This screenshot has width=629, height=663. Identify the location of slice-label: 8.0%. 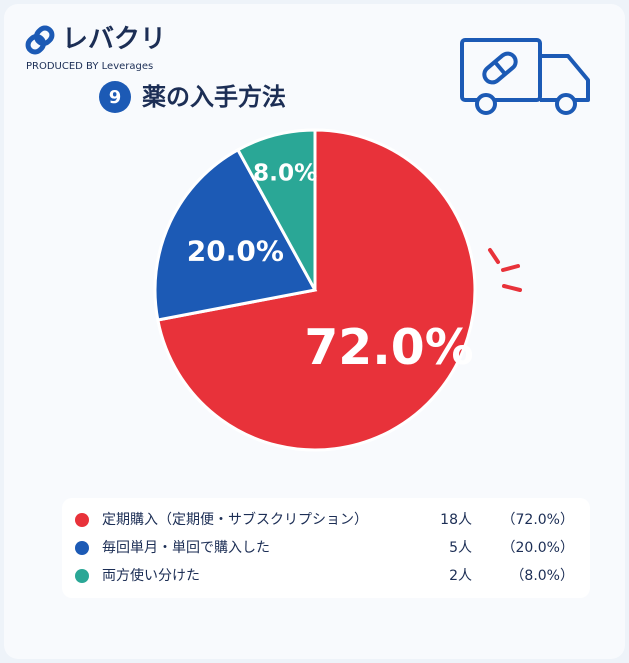
(285, 172).